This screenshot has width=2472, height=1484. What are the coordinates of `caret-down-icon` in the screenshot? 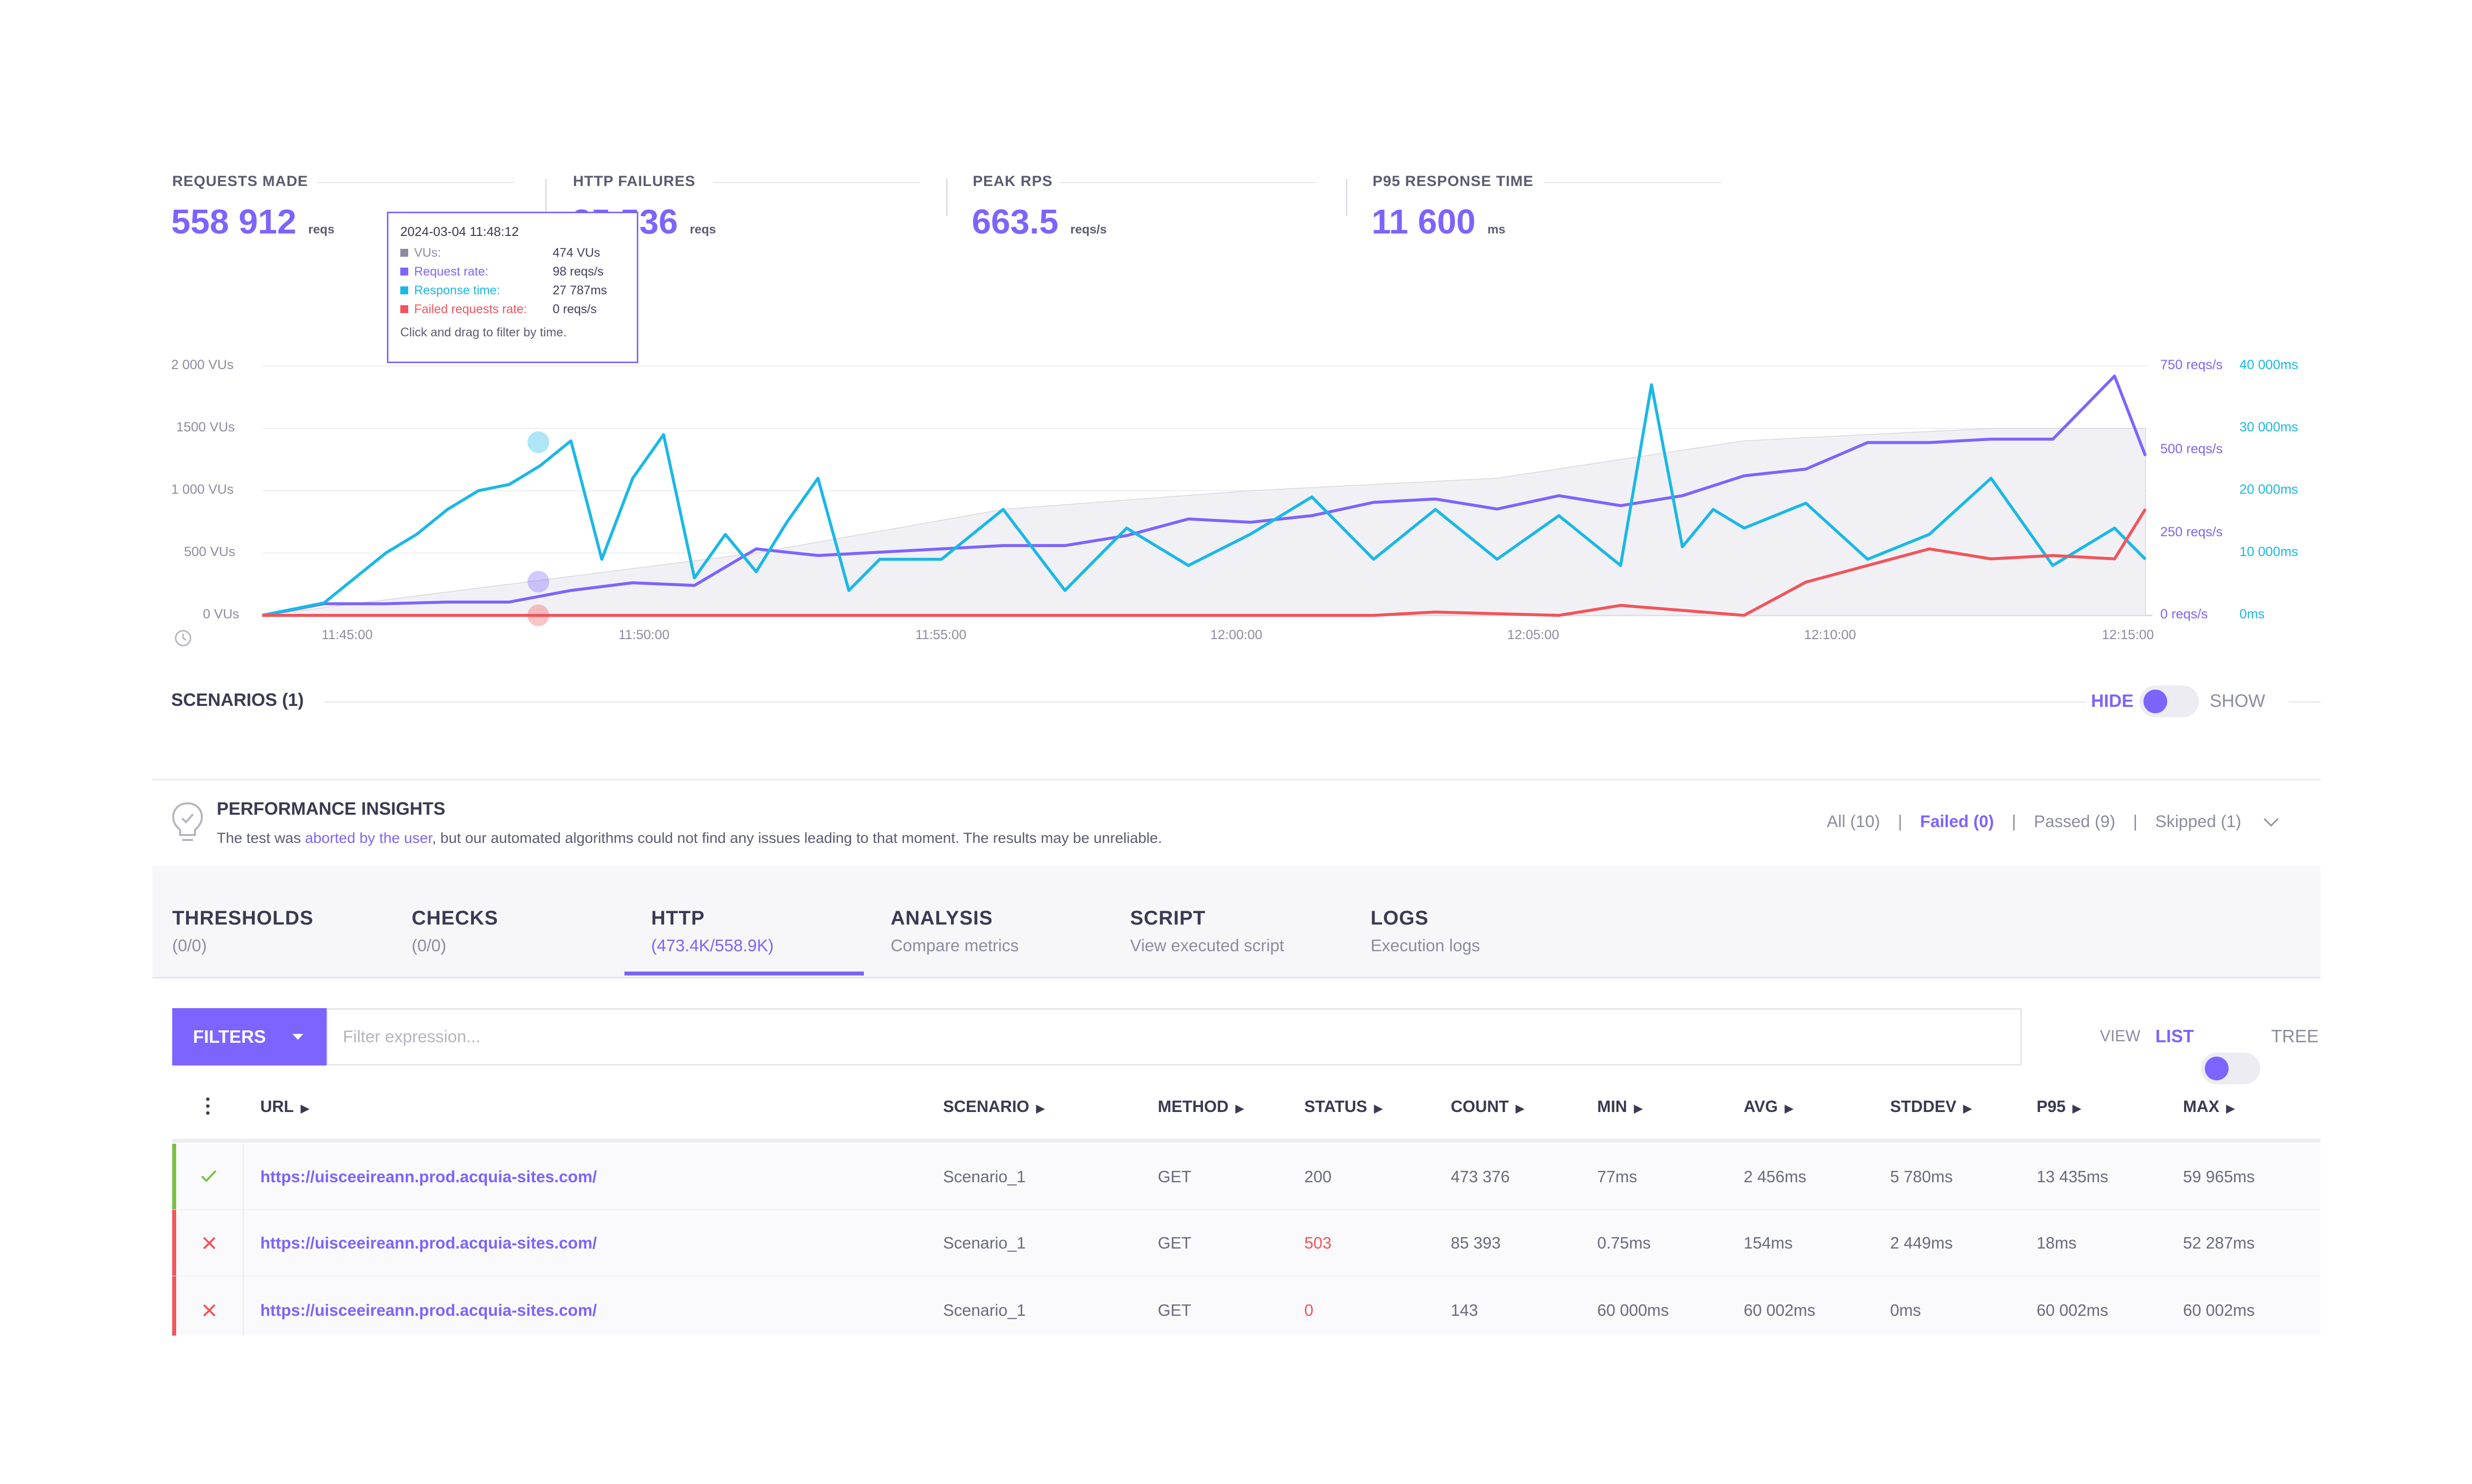 It's located at (298, 1037).